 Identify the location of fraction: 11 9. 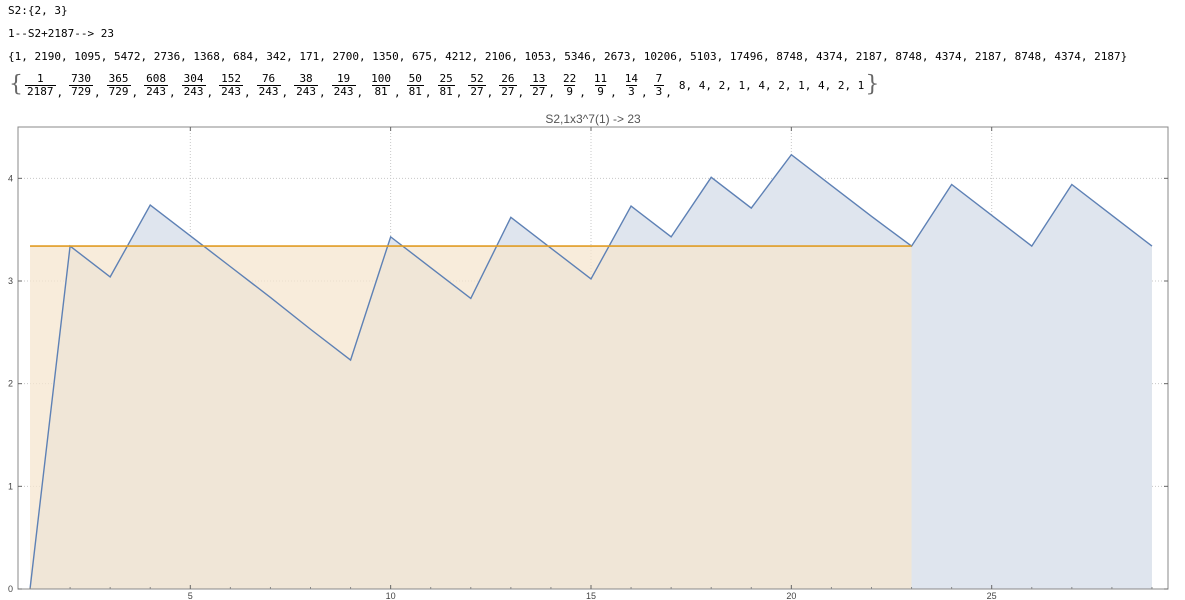
(600, 85).